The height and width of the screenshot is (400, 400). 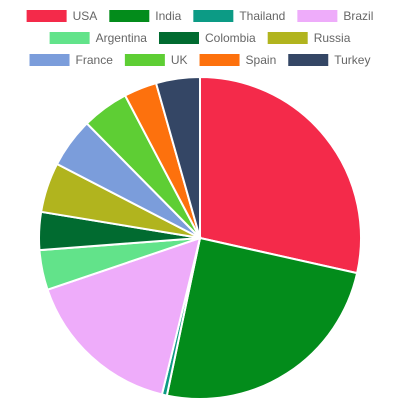 I want to click on legend-label: France, so click(x=95, y=60).